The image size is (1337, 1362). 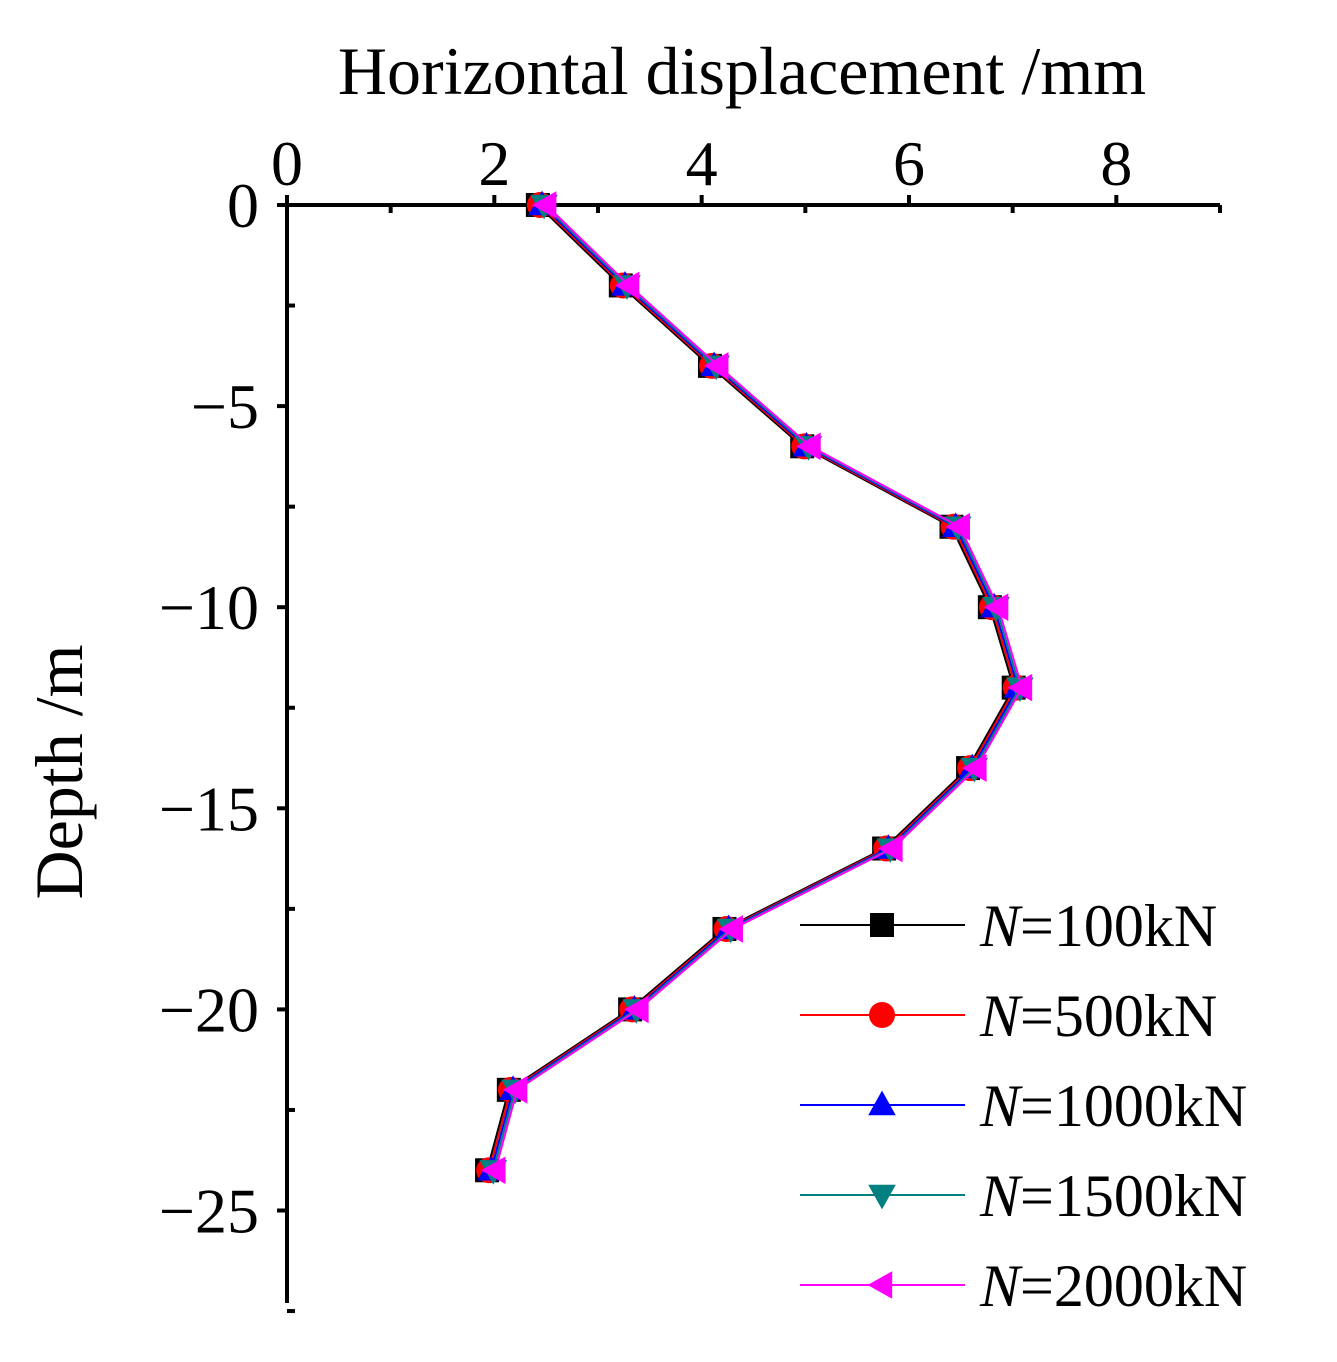 What do you see at coordinates (225, 406) in the screenshot?
I see `y-tick-label: −5` at bounding box center [225, 406].